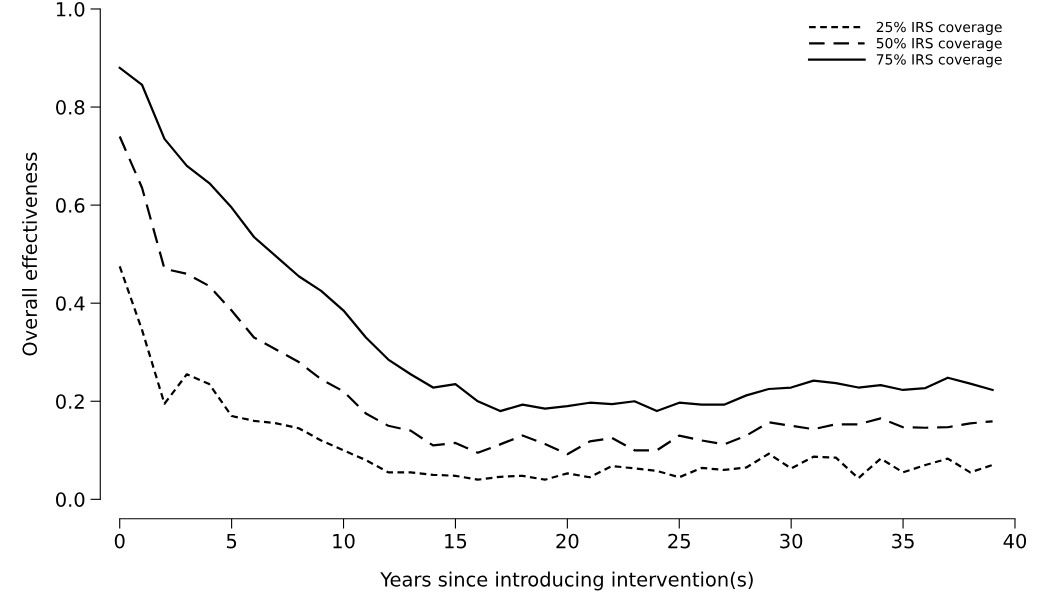  What do you see at coordinates (567, 541) in the screenshot?
I see `x-tick-label: 20` at bounding box center [567, 541].